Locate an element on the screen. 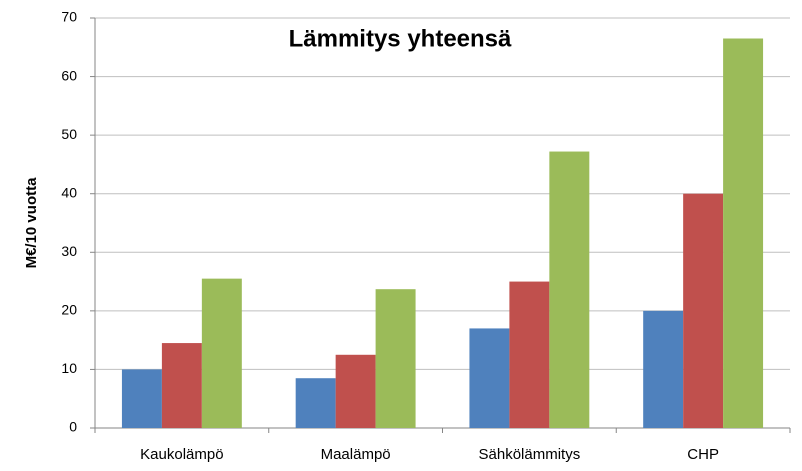 The height and width of the screenshot is (471, 802). y-tick-label: 30 is located at coordinates (69, 251).